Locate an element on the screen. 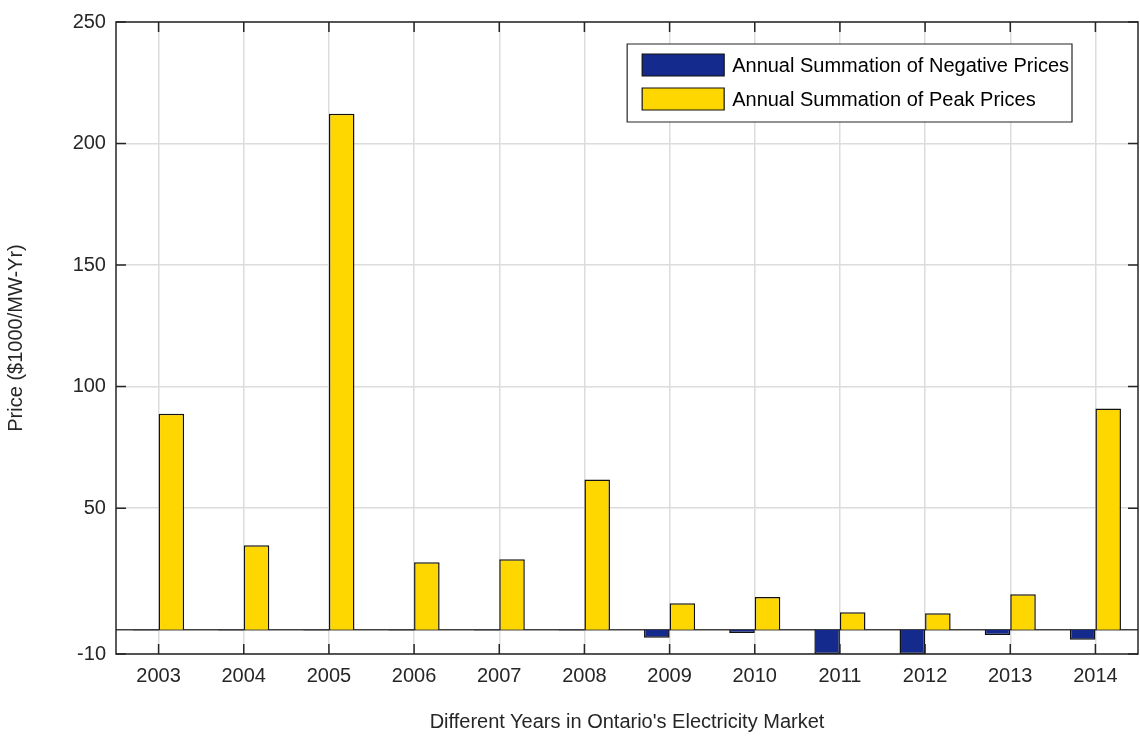  x-tick-label: 2005 is located at coordinates (329, 674).